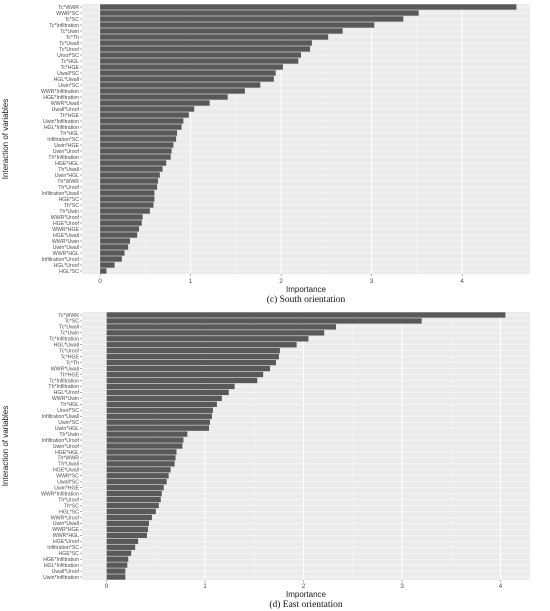  What do you see at coordinates (69, 554) in the screenshot?
I see `y-tick-label: HGE*SC` at bounding box center [69, 554].